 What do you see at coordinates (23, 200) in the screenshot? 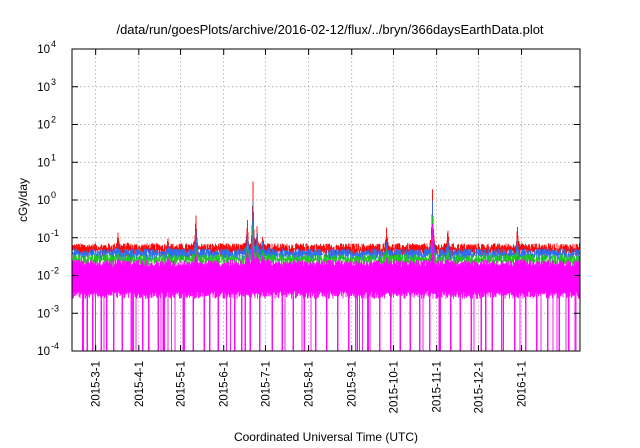
I see `y-axis-label: cGy/day` at bounding box center [23, 200].